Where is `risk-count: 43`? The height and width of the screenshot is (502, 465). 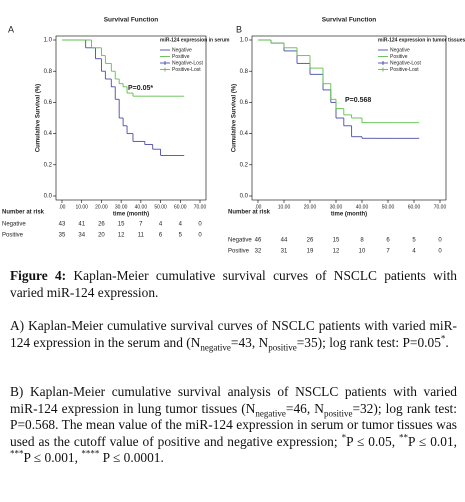
risk-count: 43 is located at coordinates (62, 225).